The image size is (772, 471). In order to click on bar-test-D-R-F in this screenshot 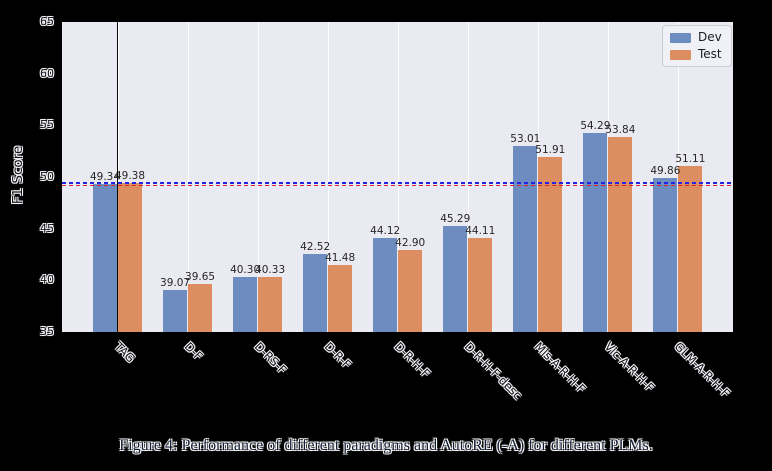, I will do `click(340, 298)`.